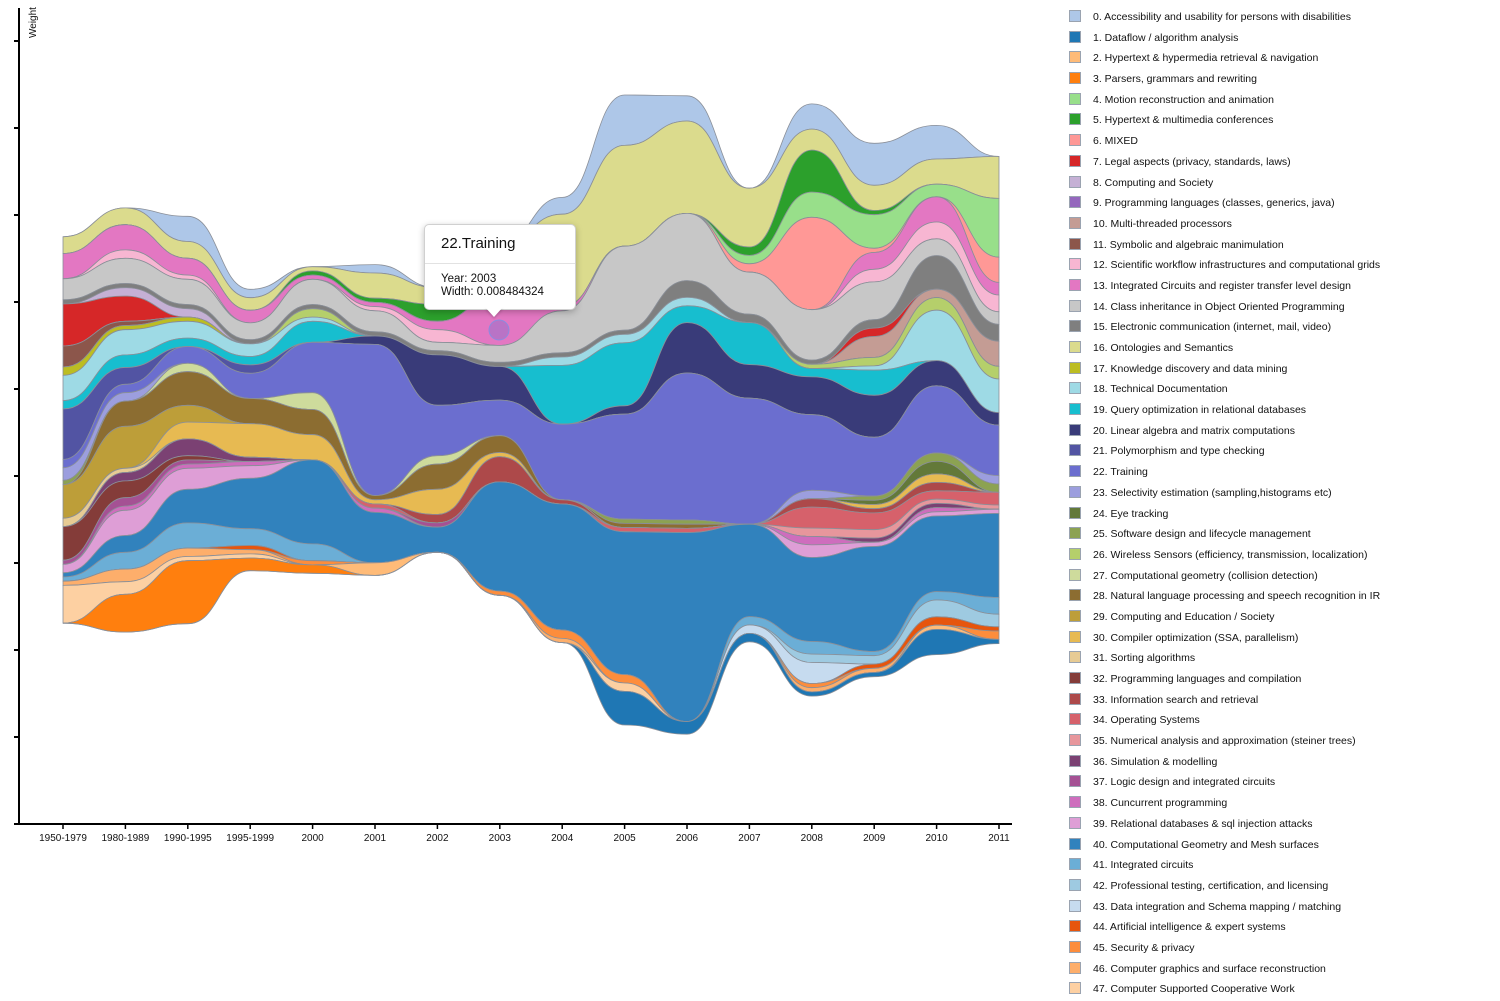 The height and width of the screenshot is (1001, 1500). Describe the element at coordinates (1281, 225) in the screenshot. I see `legend-item-10: 10. Multi-threaded processors` at that location.